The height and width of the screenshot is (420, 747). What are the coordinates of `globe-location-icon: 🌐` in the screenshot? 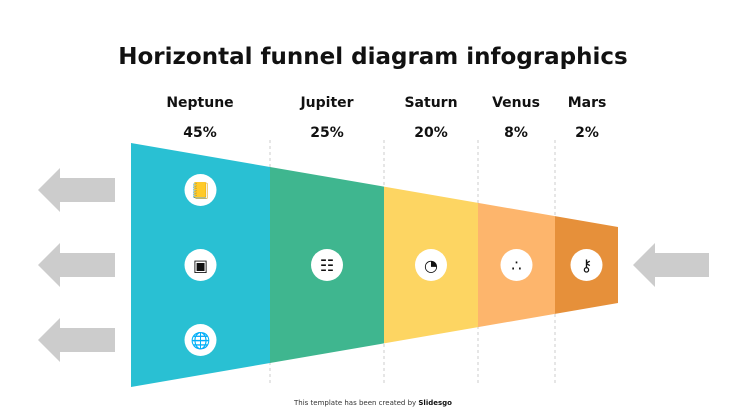 It's located at (200, 340).